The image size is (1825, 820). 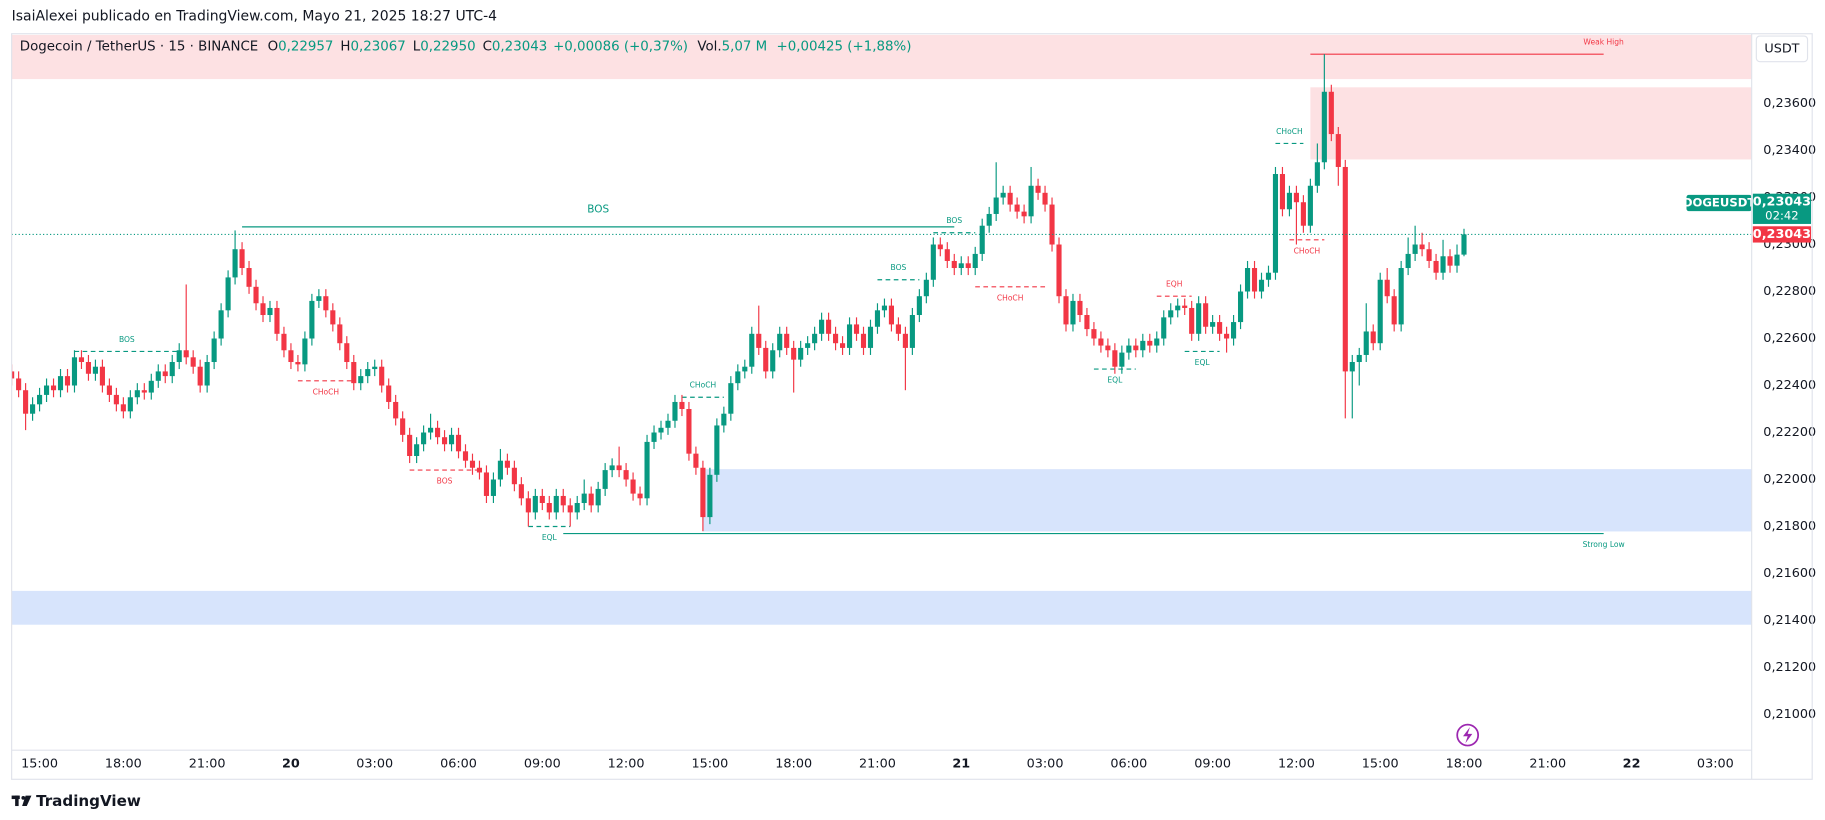 I want to click on currency-button, so click(x=1782, y=49).